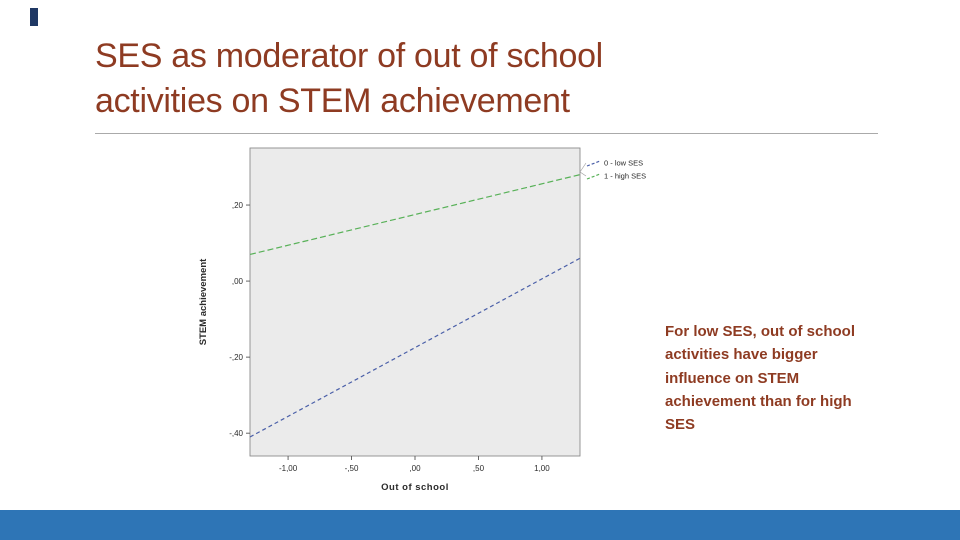  What do you see at coordinates (238, 205) in the screenshot?
I see `y-tick-label: ,20` at bounding box center [238, 205].